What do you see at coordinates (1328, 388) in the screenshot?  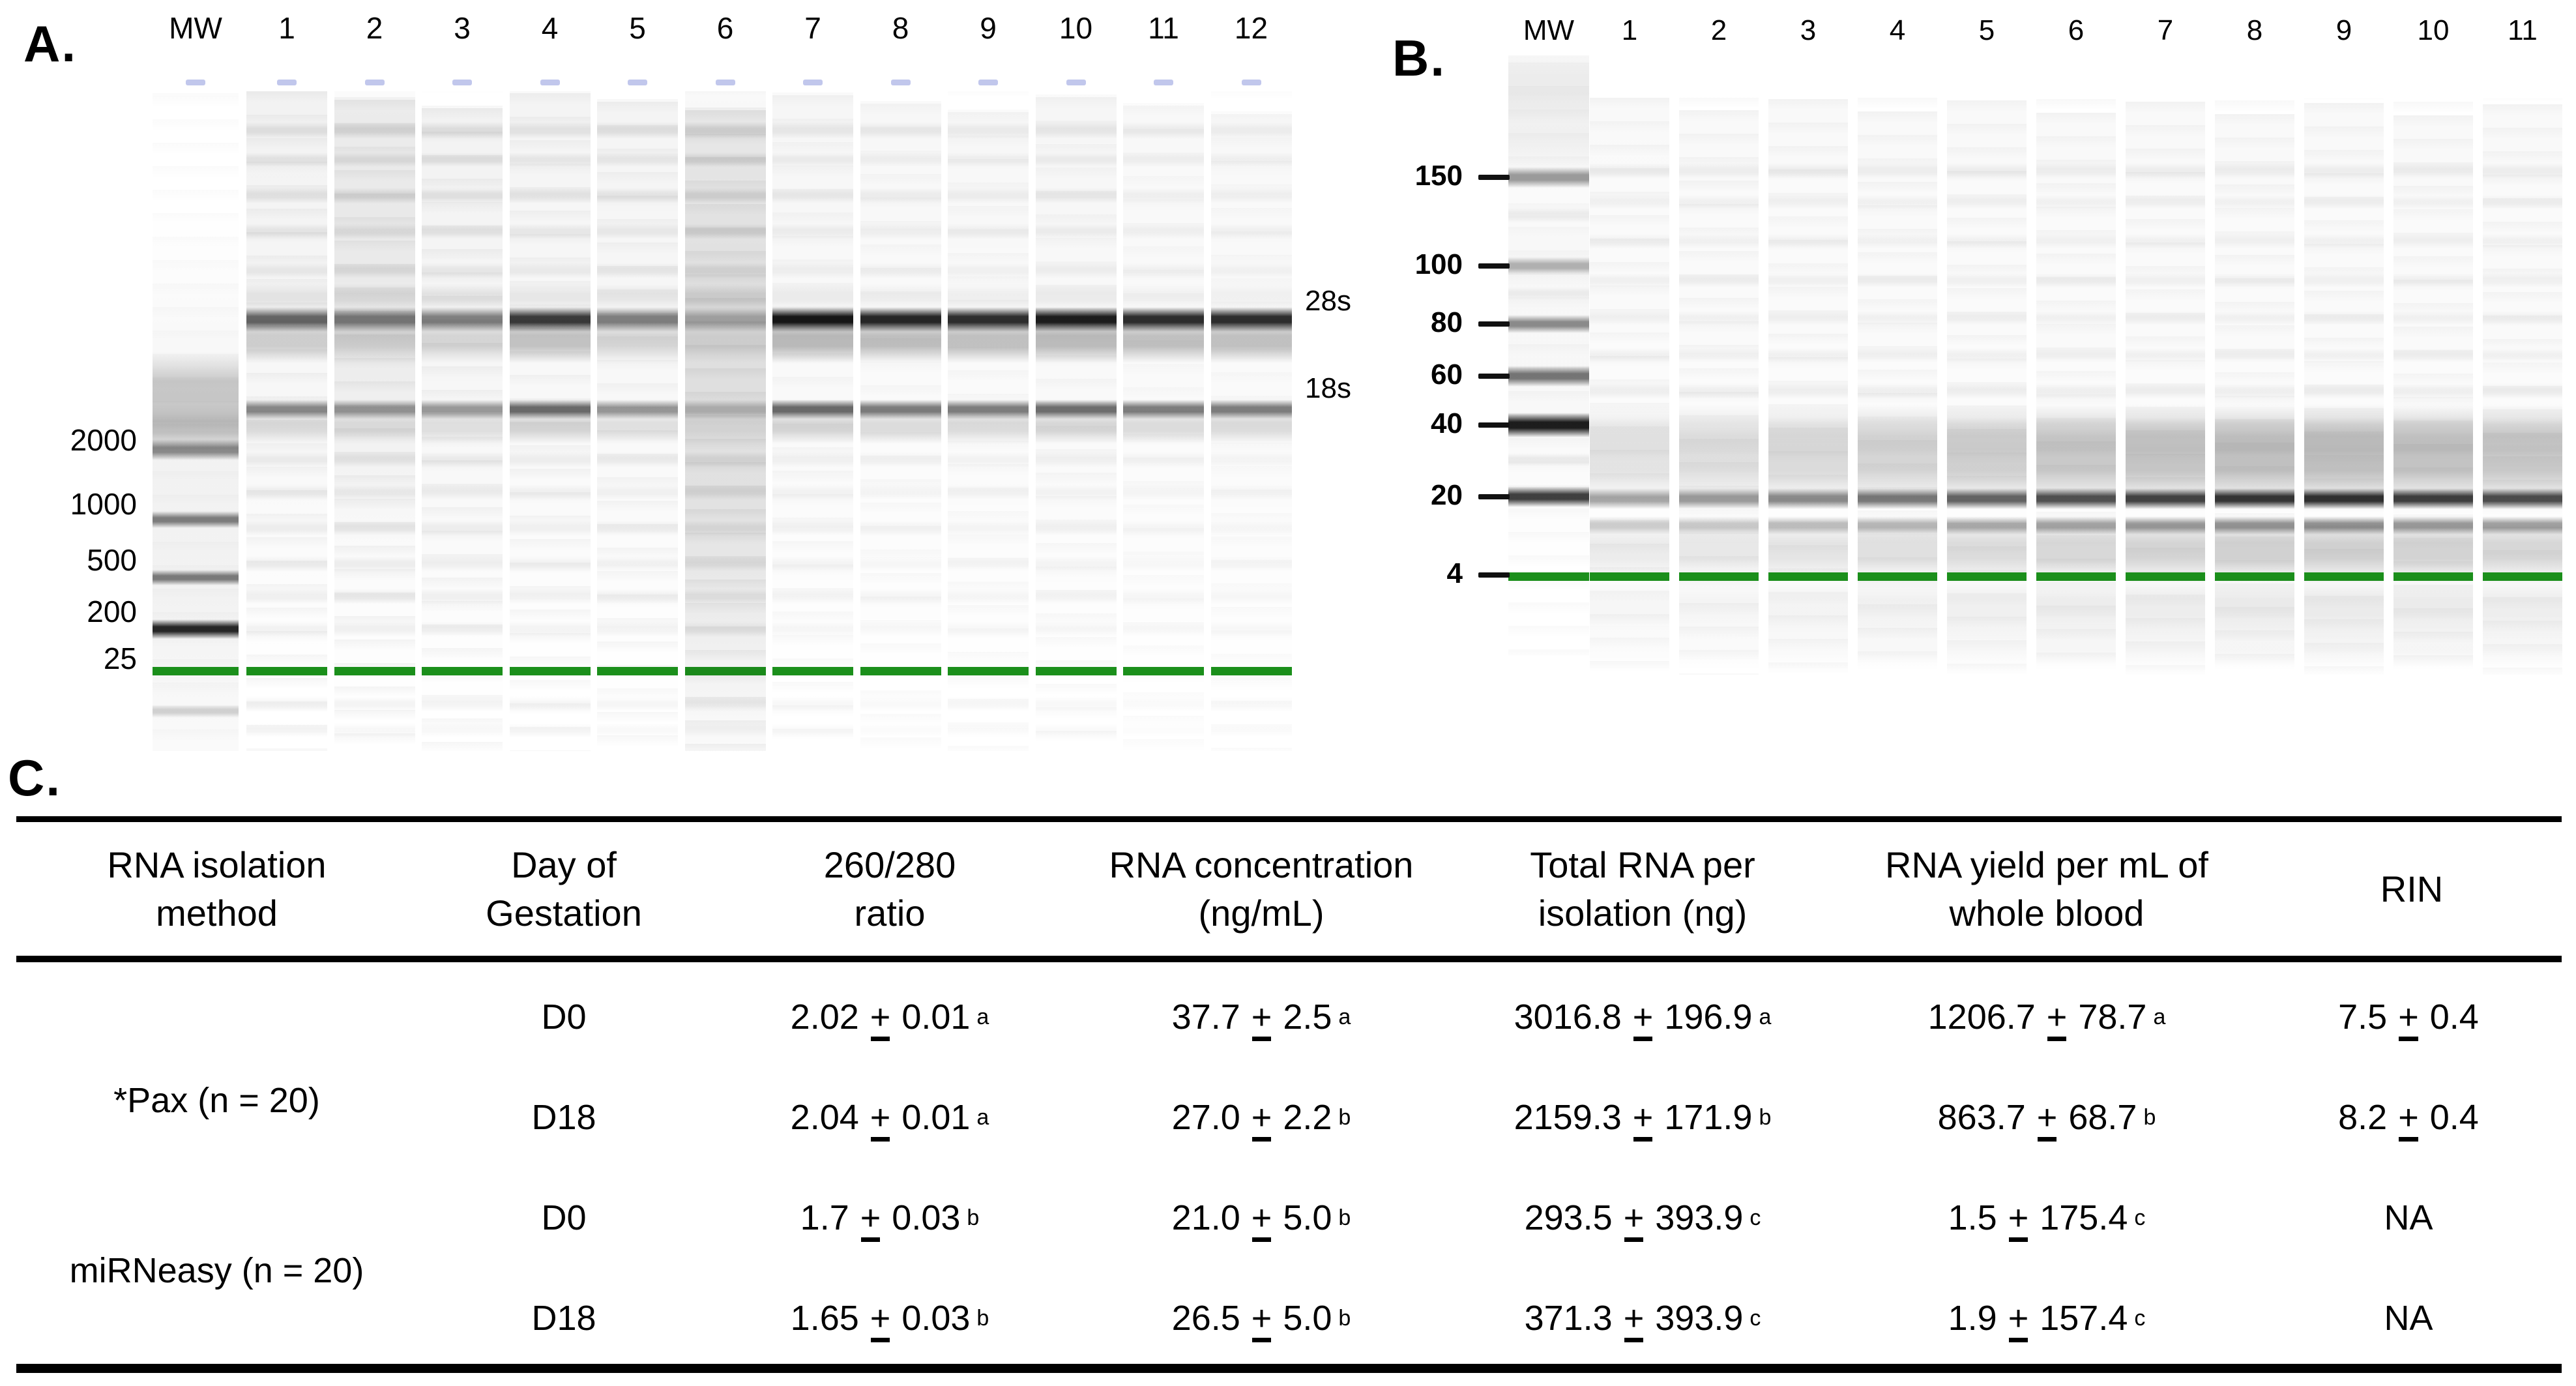 I see `rrna-18s-label: 18s` at bounding box center [1328, 388].